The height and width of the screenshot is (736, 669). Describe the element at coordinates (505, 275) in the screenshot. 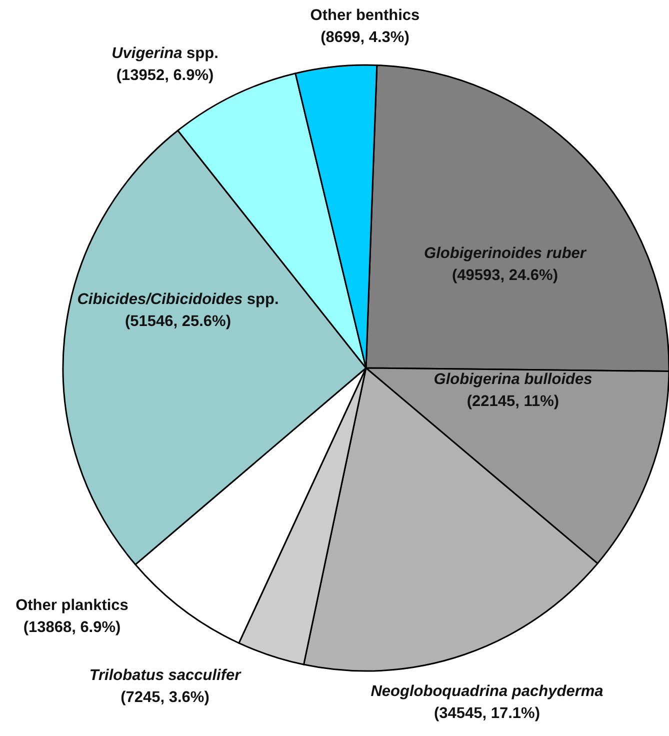

I see `data-label: (49593, 24.6%)` at that location.